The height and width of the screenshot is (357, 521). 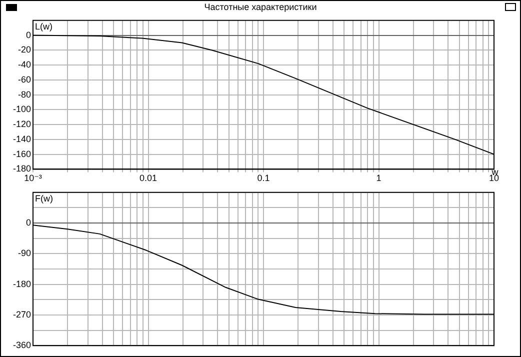 I want to click on y-tick-label: -140, so click(x=21, y=139).